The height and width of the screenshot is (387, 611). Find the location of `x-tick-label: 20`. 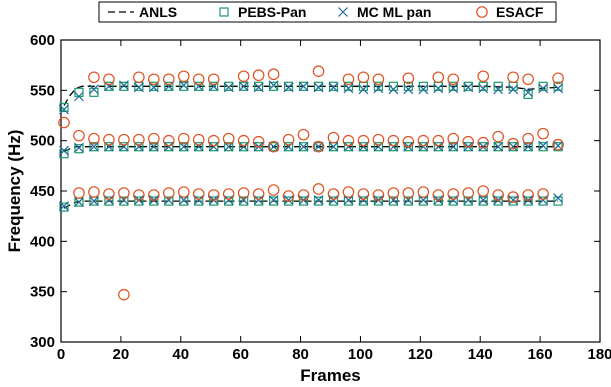

x-tick-label: 20 is located at coordinates (121, 354).